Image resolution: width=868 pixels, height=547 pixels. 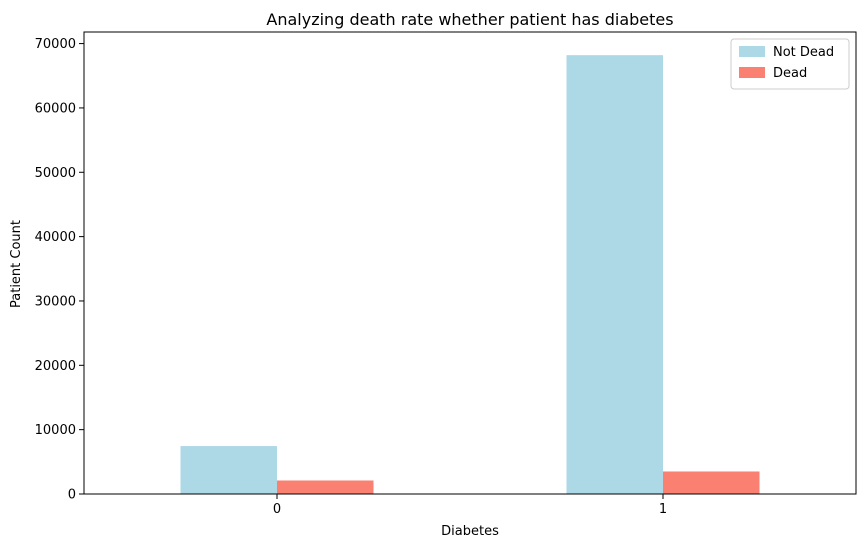 I want to click on y-tick-label: 60000, so click(x=55, y=108).